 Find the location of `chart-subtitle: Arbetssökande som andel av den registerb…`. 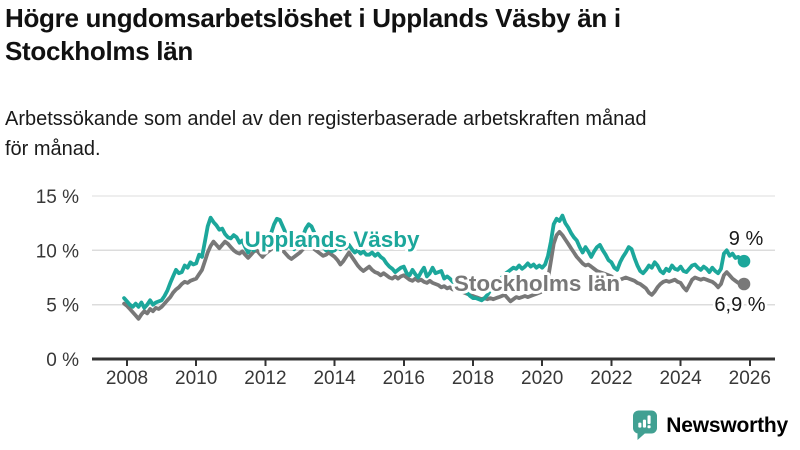

chart-subtitle: Arbetssökande som andel av den registerb… is located at coordinates (400, 134).